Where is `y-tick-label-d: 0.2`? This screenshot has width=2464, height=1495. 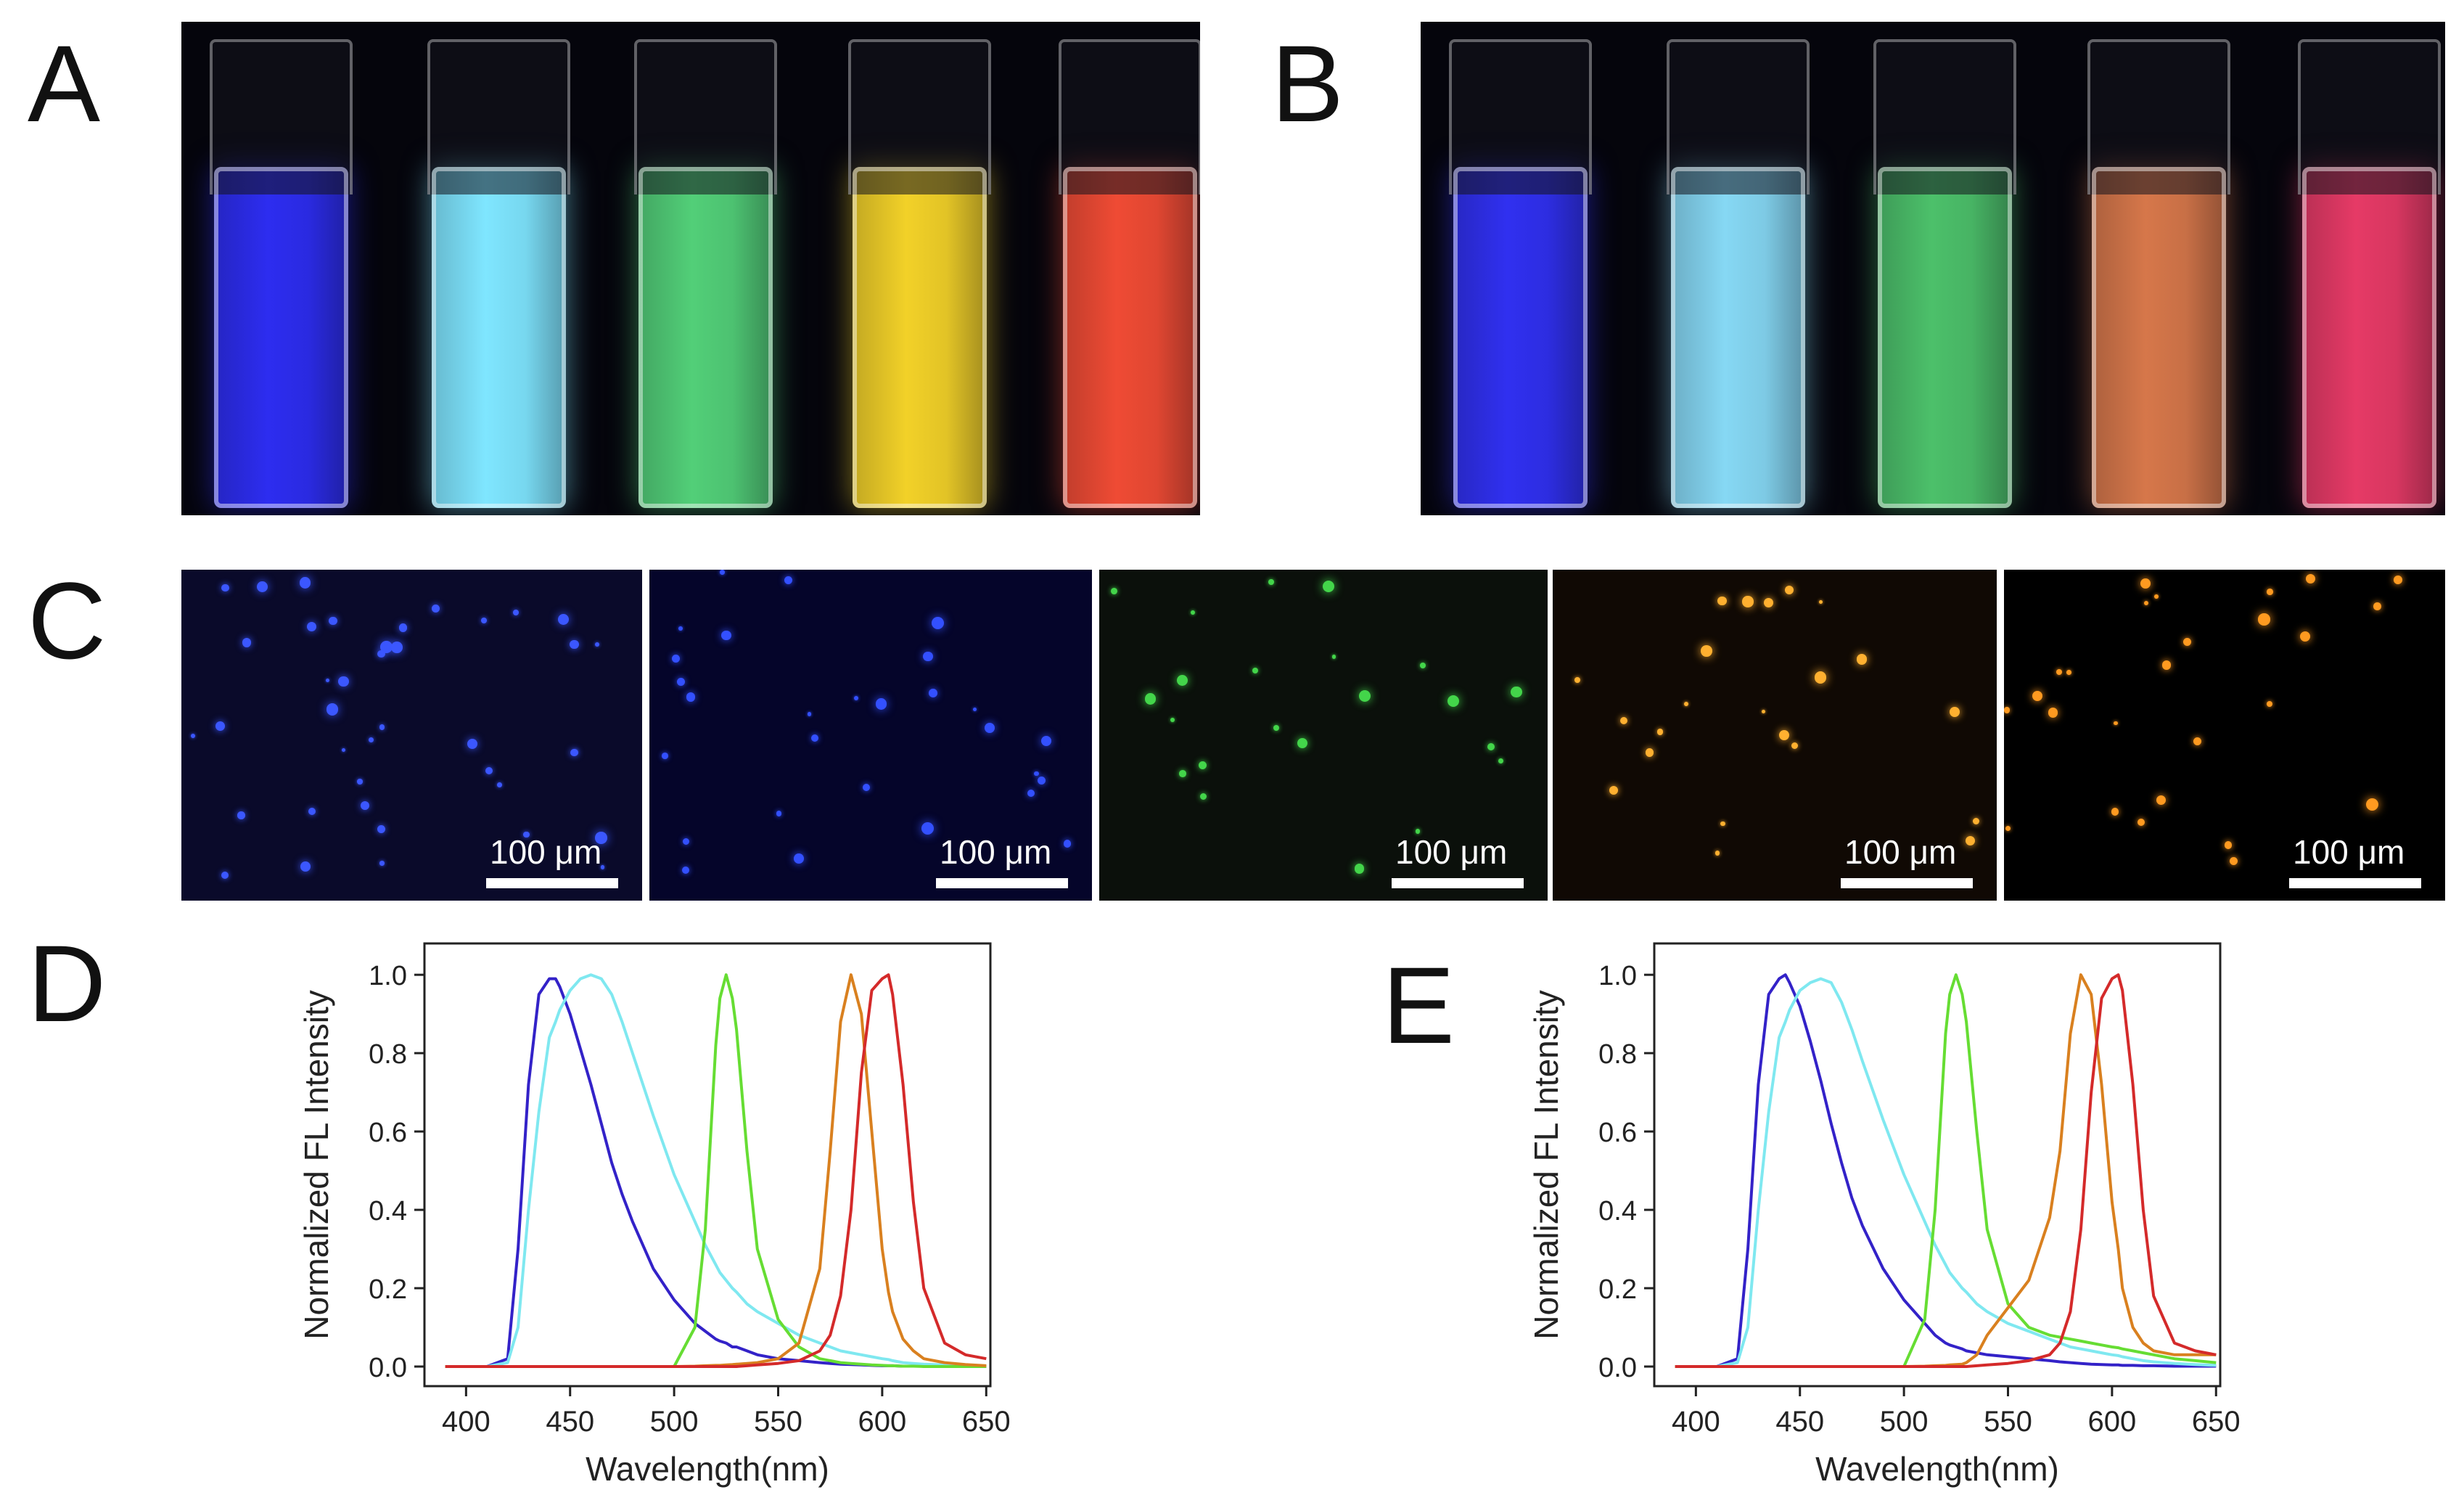 y-tick-label-d: 0.2 is located at coordinates (388, 1289).